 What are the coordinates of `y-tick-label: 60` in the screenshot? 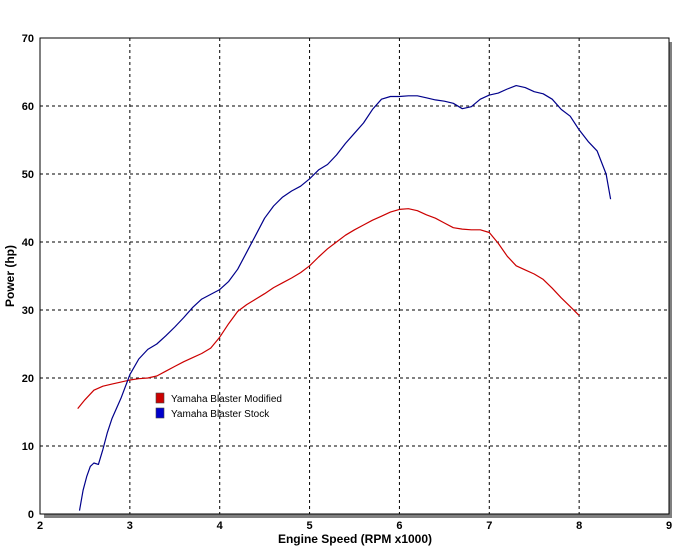 It's located at (28, 107).